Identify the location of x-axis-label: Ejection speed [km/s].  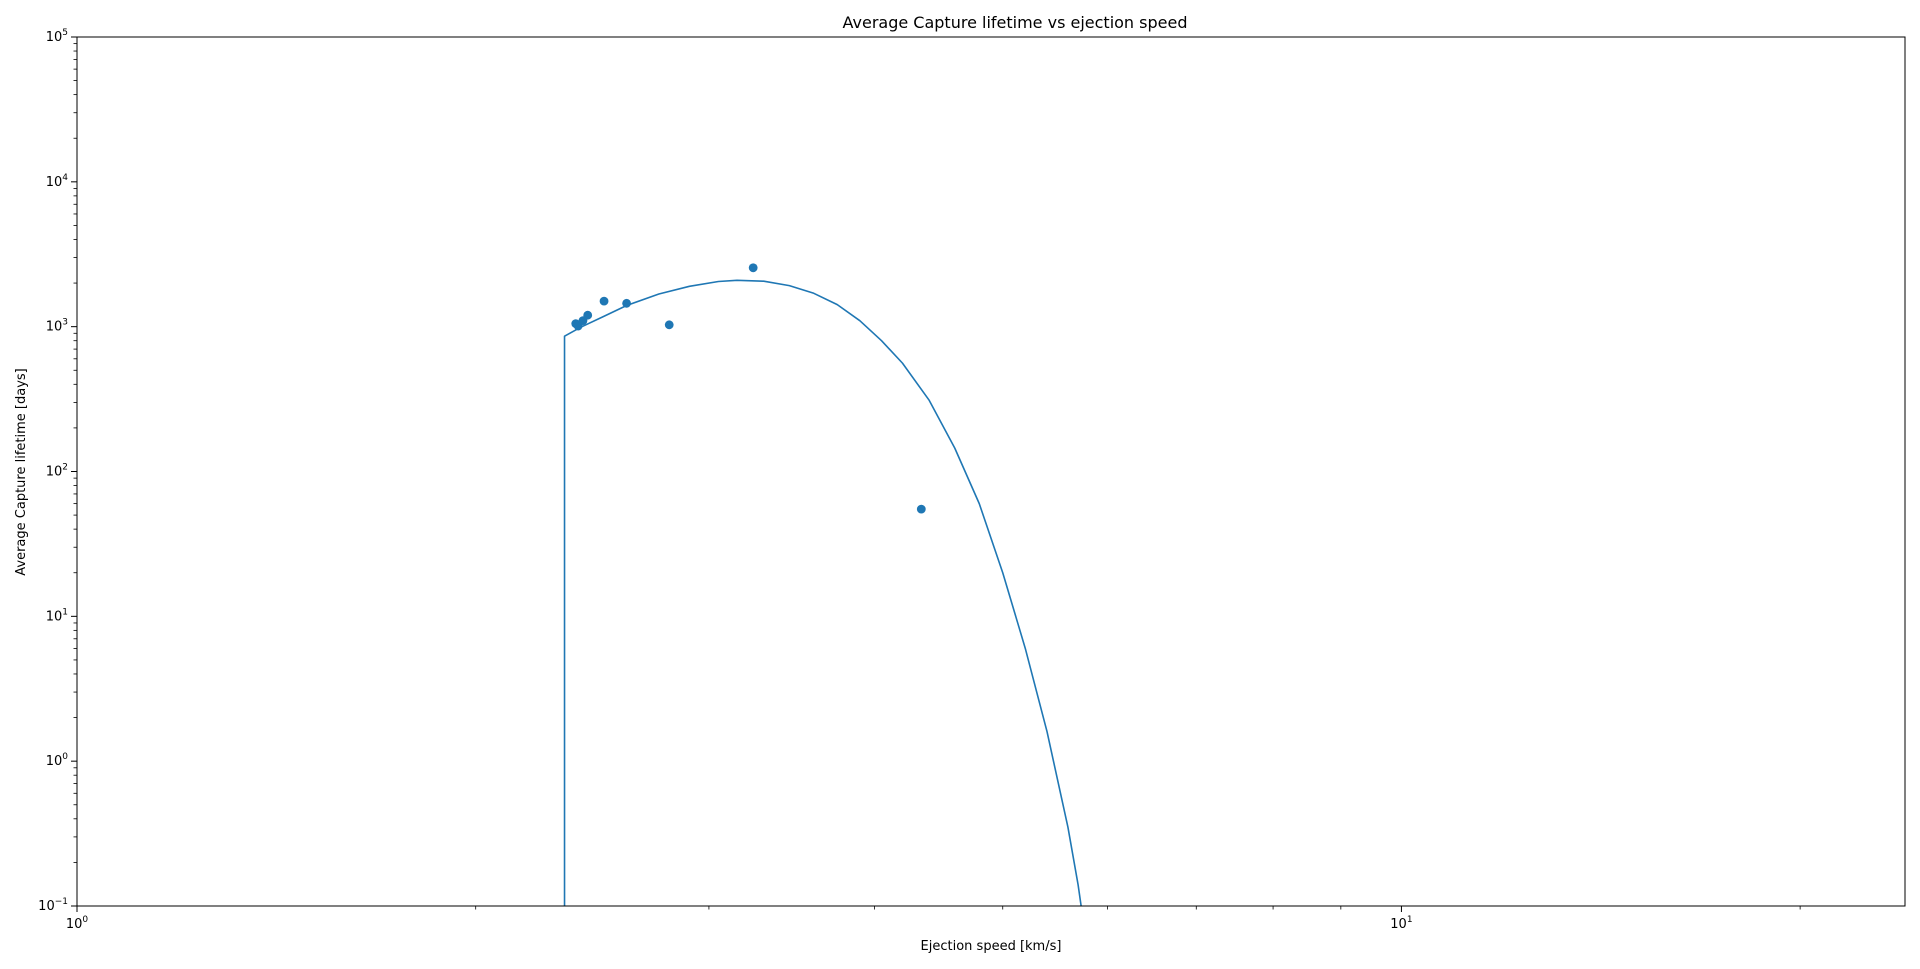
(991, 946).